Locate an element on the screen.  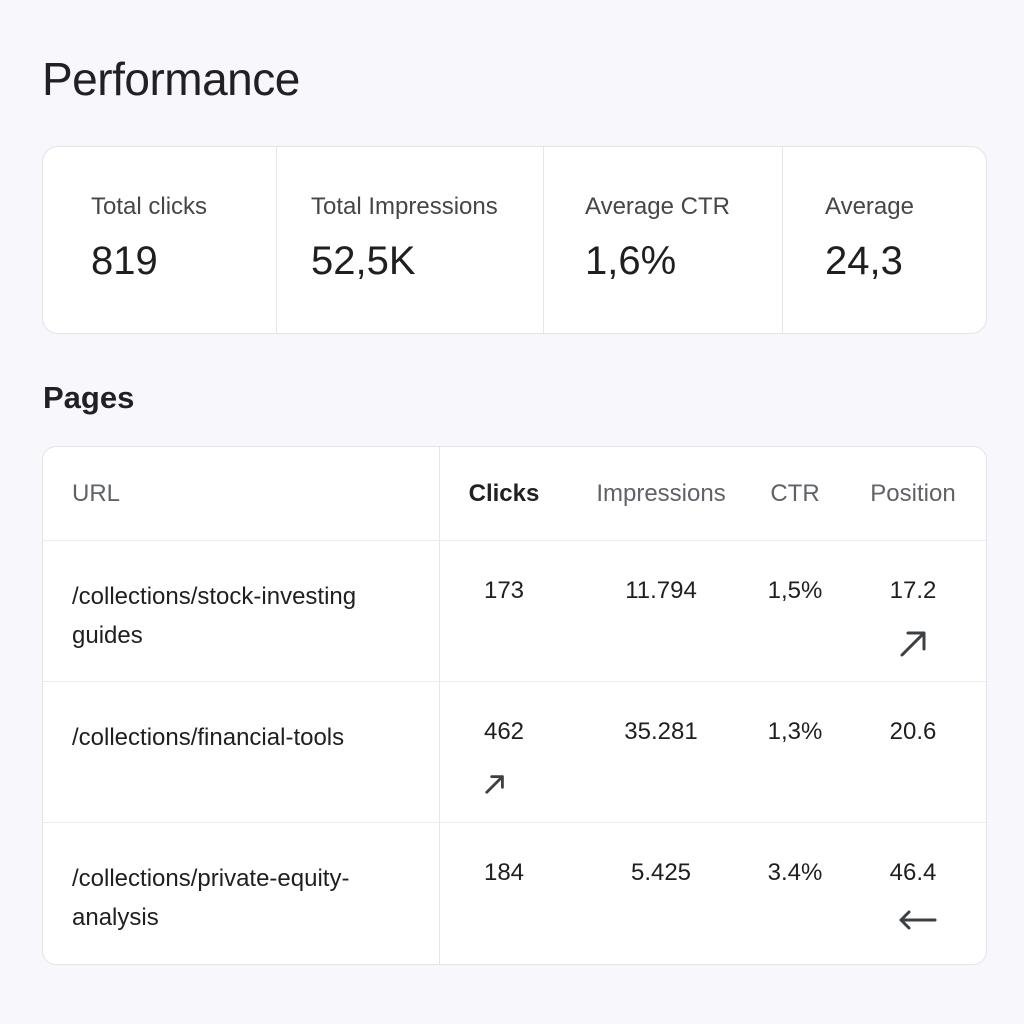
column-header-ctr: CTR is located at coordinates (795, 493).